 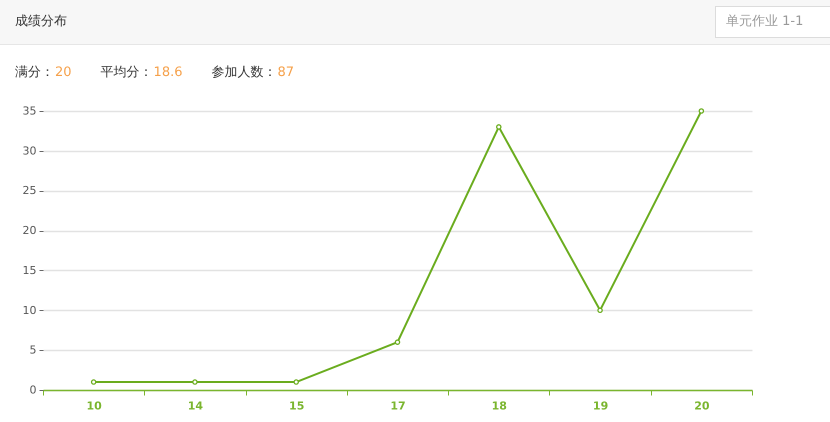 I want to click on y-tick-label: 0, so click(x=33, y=390).